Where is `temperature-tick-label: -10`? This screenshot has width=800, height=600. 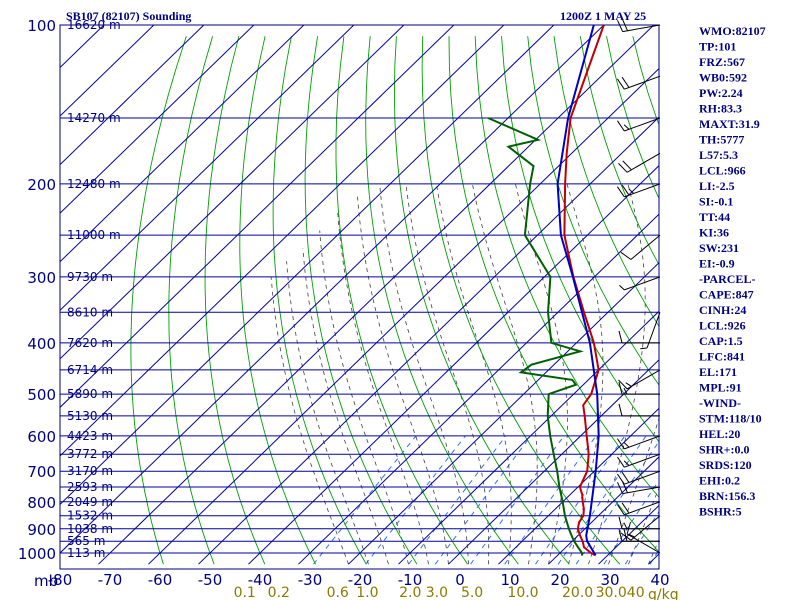
temperature-tick-label: -10 is located at coordinates (410, 580).